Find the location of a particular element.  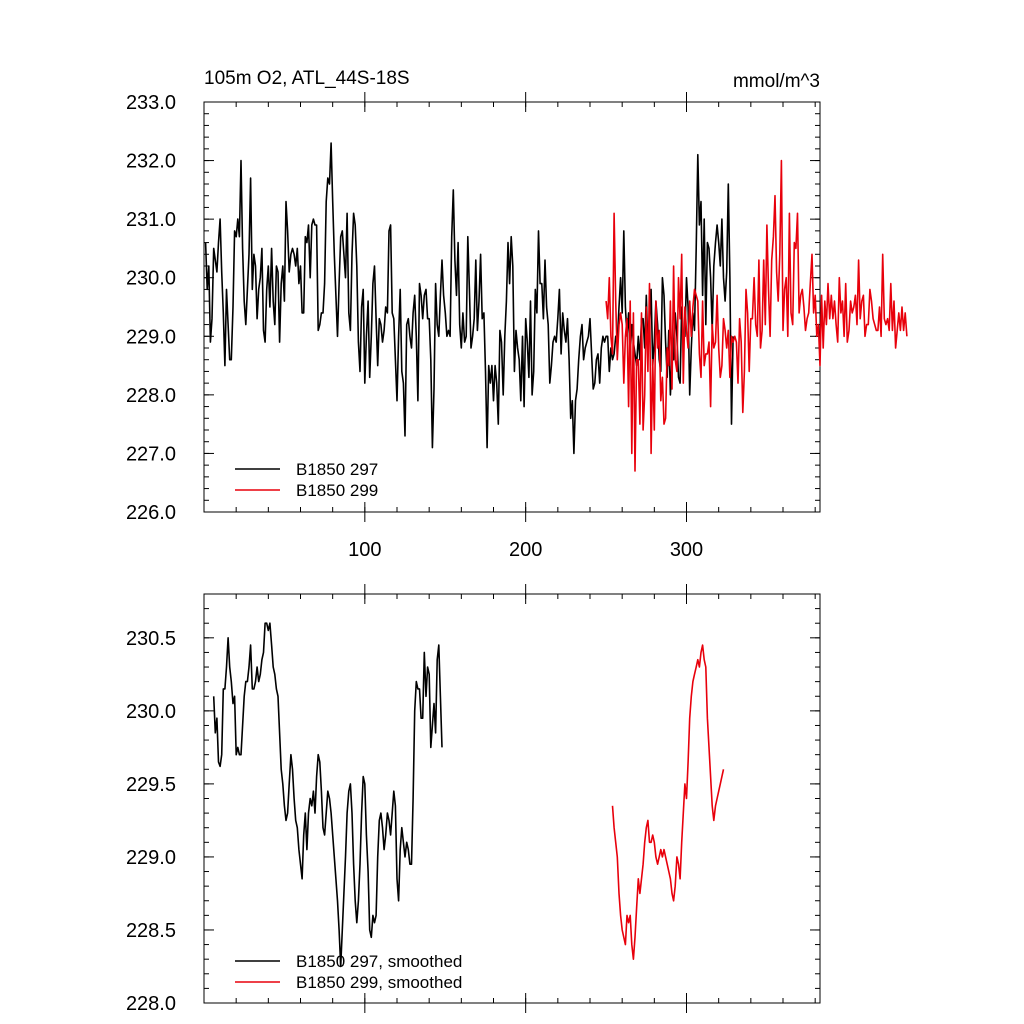

y-tick-label: 229.5 is located at coordinates (151, 785).